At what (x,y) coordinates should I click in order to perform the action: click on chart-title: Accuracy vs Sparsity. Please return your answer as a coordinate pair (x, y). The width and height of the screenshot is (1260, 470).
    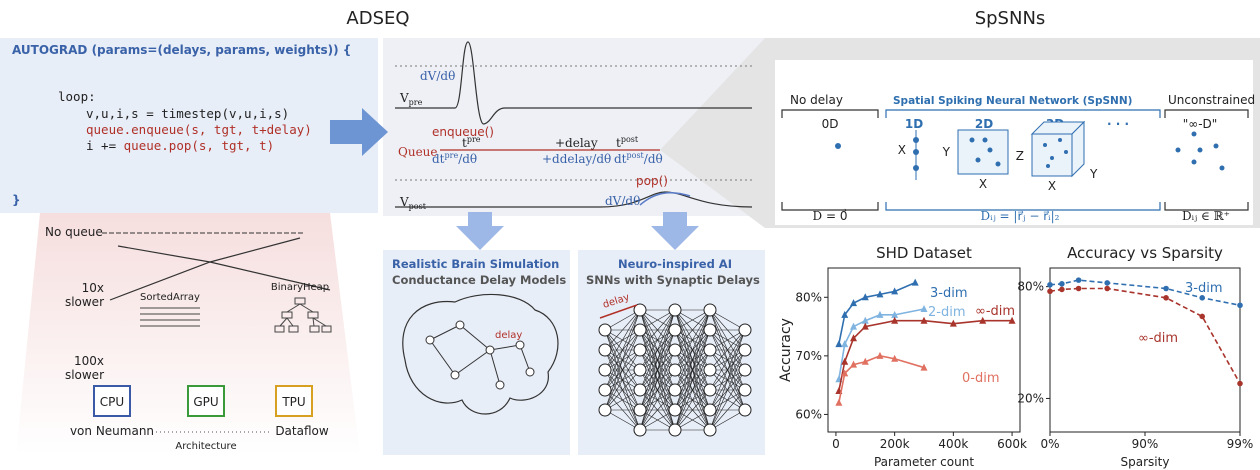
    Looking at the image, I should click on (1145, 253).